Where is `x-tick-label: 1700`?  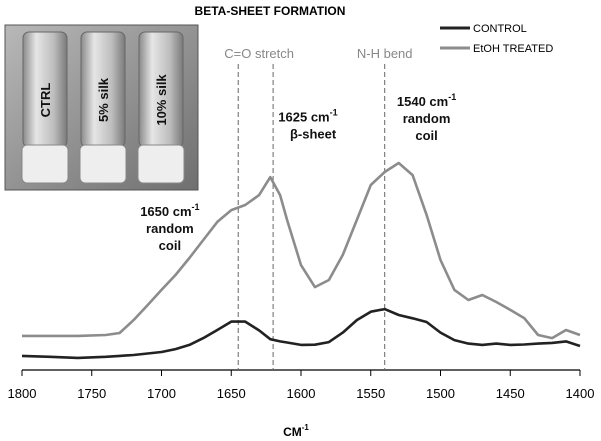
x-tick-label: 1700 is located at coordinates (161, 393).